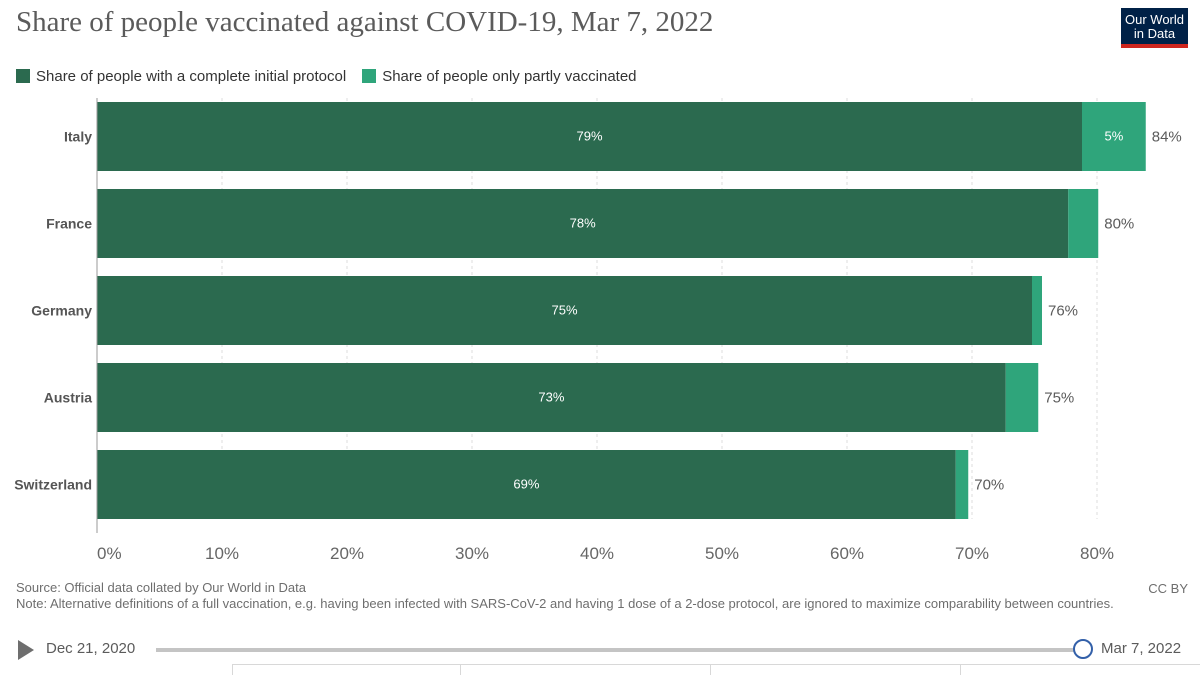  Describe the element at coordinates (1119, 224) in the screenshot. I see `bar-total-label: 80%` at that location.